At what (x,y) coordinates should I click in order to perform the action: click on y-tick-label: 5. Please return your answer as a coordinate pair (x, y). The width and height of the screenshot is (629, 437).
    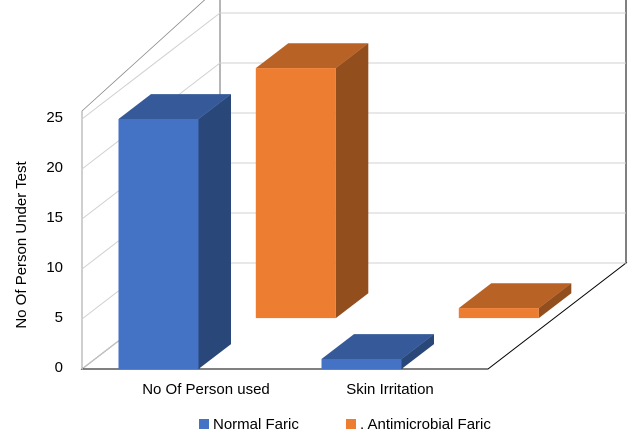
    Looking at the image, I should click on (59, 317).